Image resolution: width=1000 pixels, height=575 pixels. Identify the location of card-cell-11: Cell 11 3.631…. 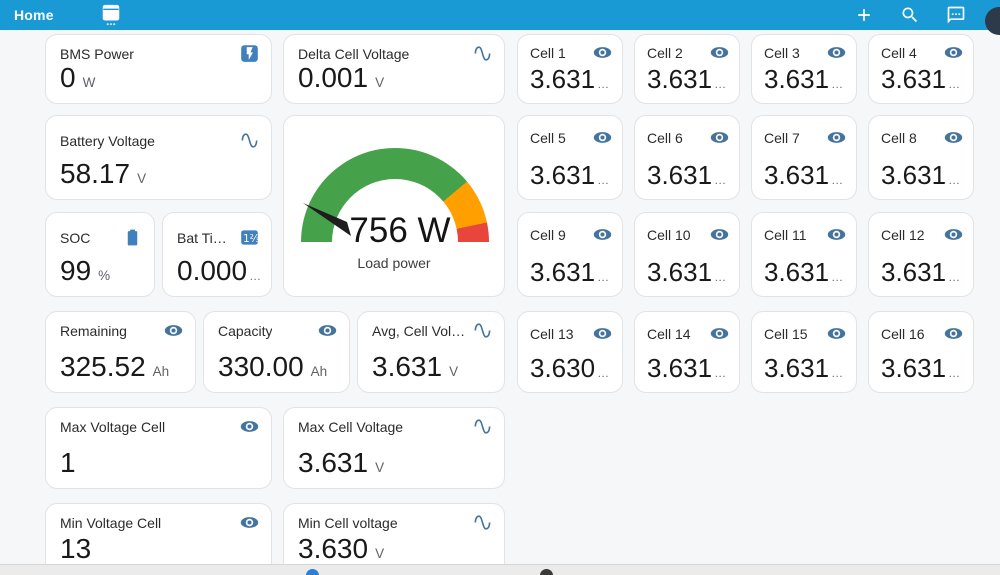
(804, 254).